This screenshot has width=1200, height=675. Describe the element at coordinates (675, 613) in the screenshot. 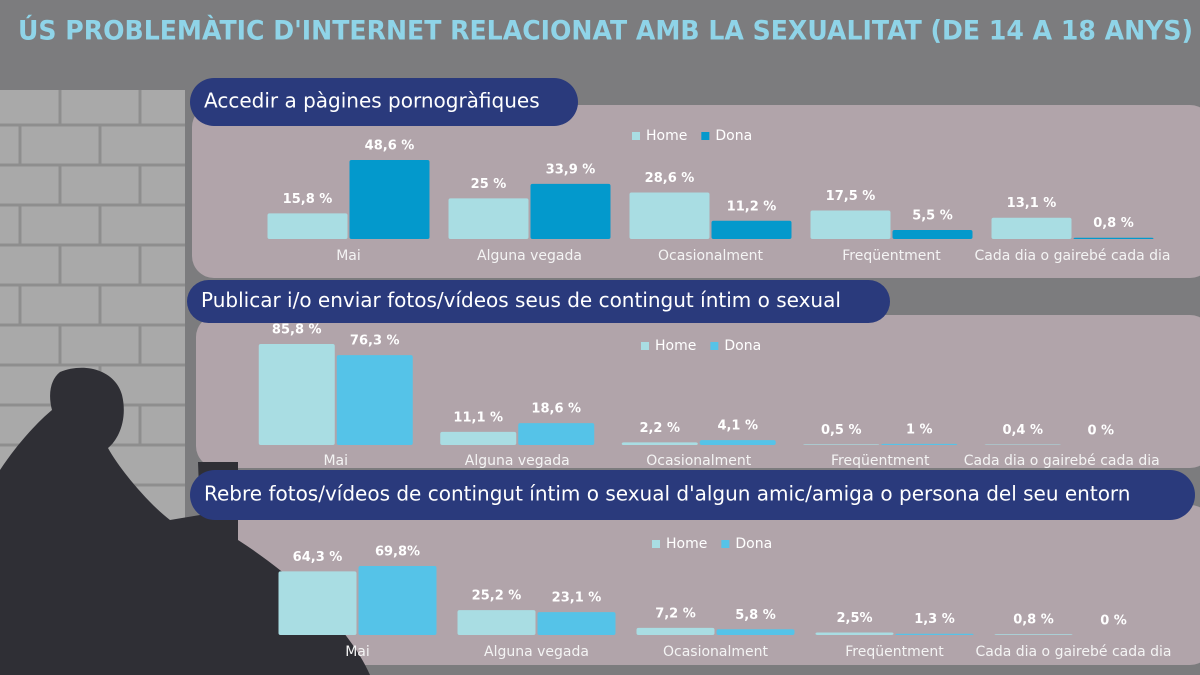

I see `value-label: 7,2 %` at that location.